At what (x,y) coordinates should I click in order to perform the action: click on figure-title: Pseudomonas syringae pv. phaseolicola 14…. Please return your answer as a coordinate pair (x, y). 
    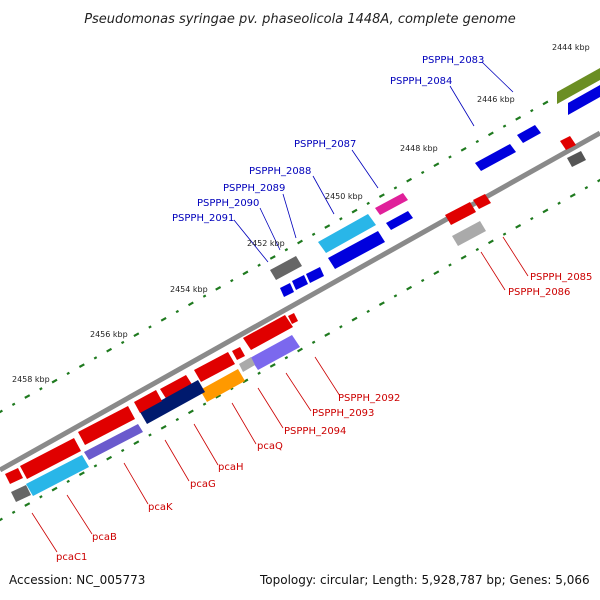
    Looking at the image, I should click on (300, 19).